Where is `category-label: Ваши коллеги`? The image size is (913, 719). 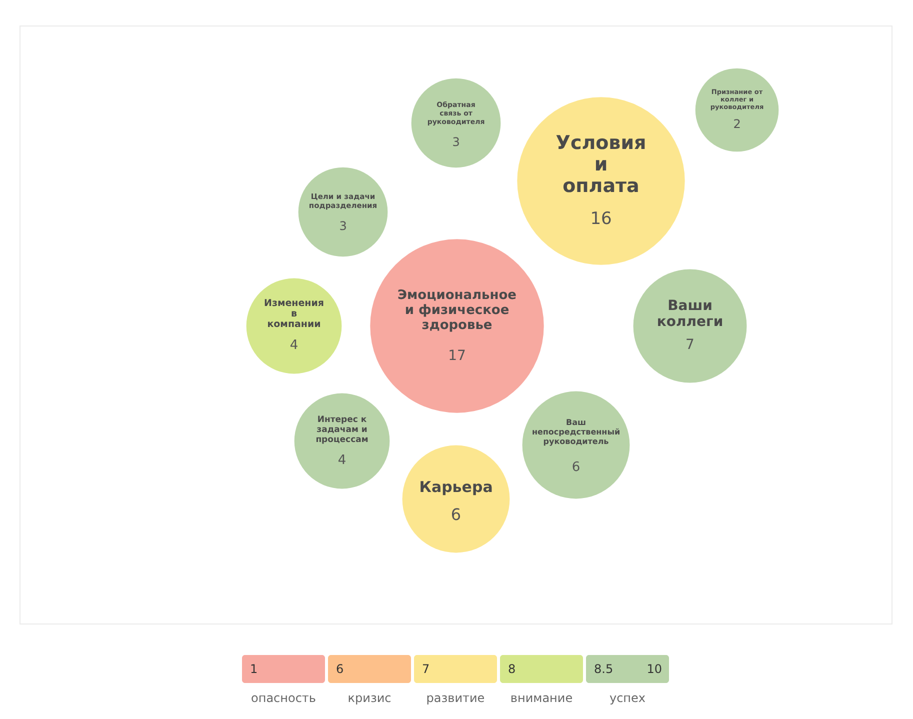 category-label: Ваши коллеги is located at coordinates (690, 314).